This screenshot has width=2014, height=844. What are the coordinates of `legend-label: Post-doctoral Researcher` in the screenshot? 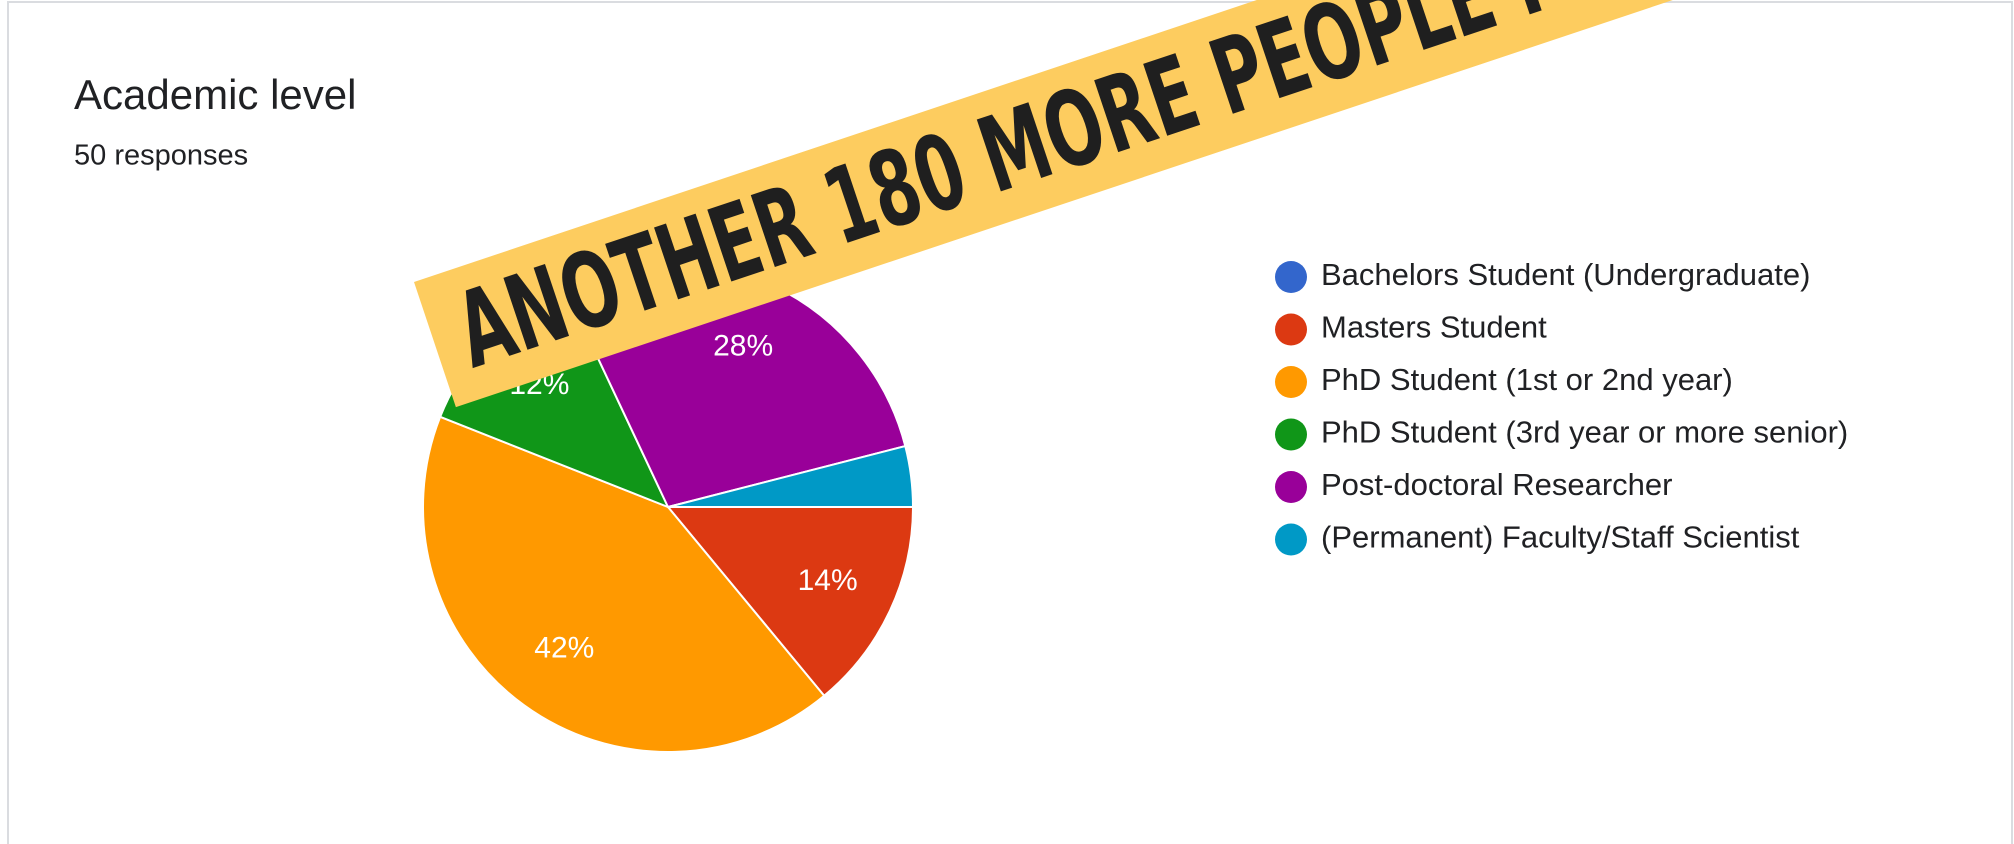 It's located at (1497, 484).